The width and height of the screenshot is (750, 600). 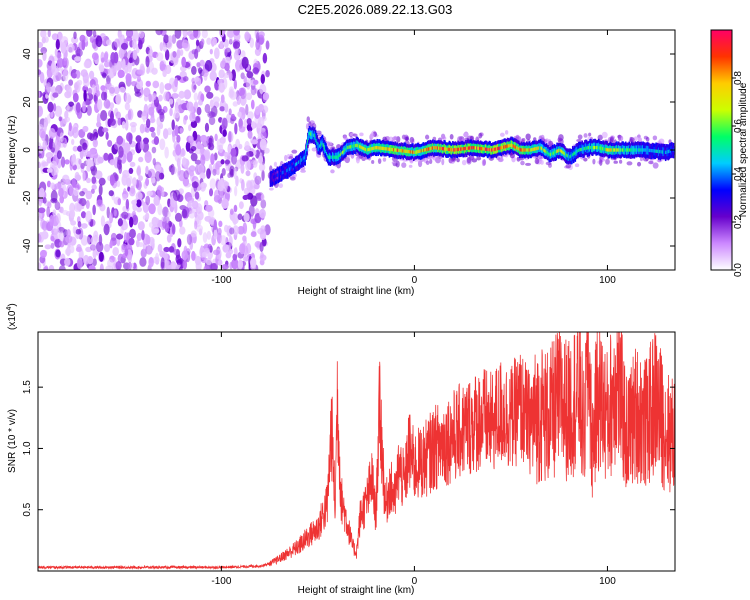 What do you see at coordinates (738, 174) in the screenshot?
I see `colorbar-ticks: 0.0 0.2 0.4 0.6 0.8` at bounding box center [738, 174].